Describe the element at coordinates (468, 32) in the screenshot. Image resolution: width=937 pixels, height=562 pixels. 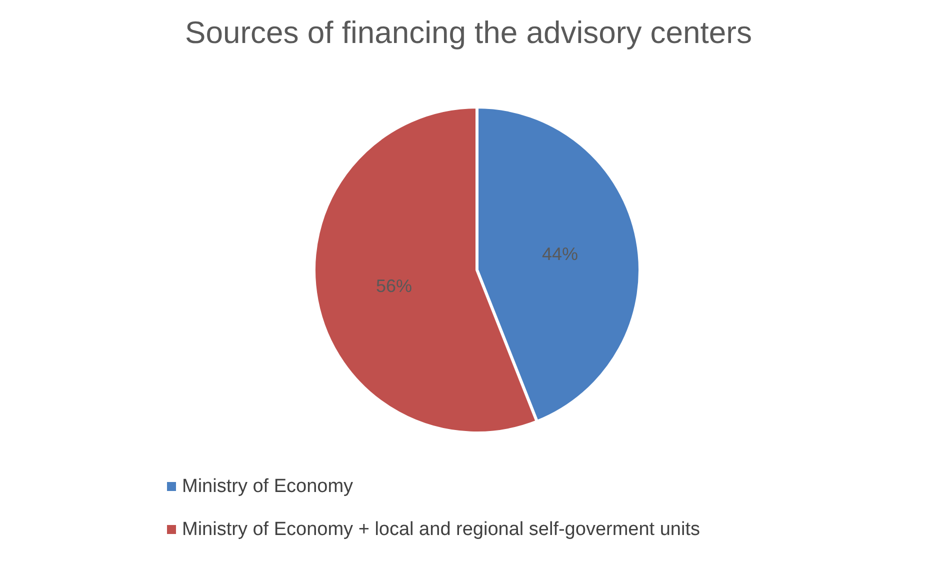
I see `chart-title: Sources of financing the advisory centers` at that location.